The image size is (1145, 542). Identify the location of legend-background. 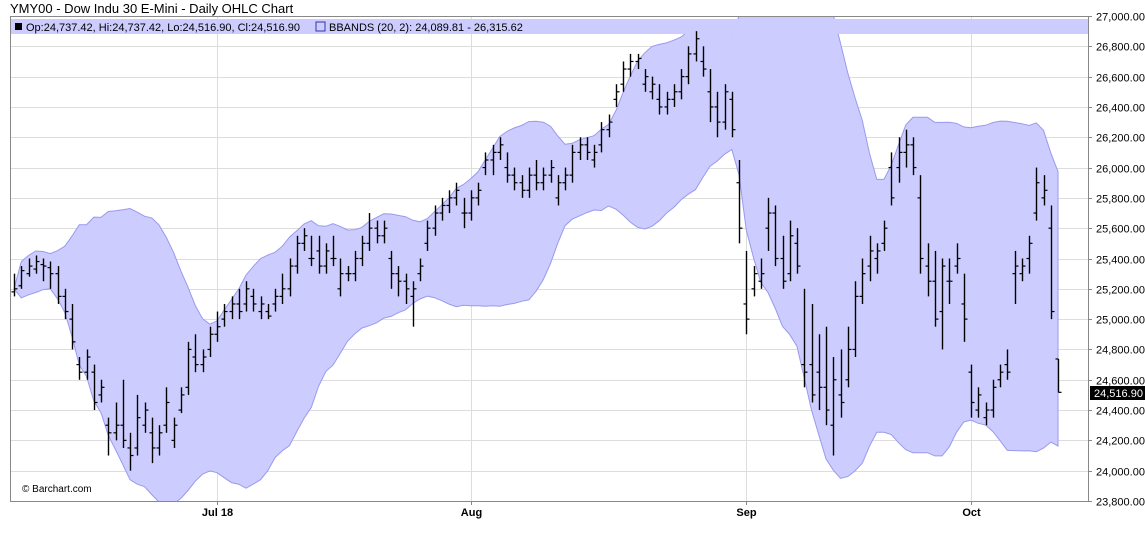
(549, 26).